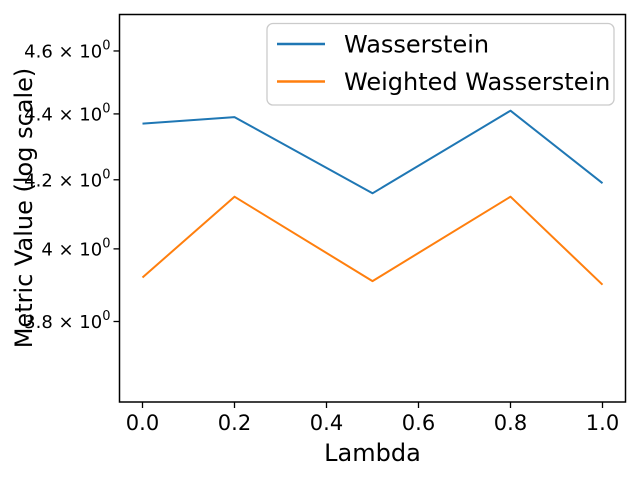  I want to click on x-axis-ticks: 0.0 0.2 0.4 0.6 0.8 1.0, so click(372, 418).